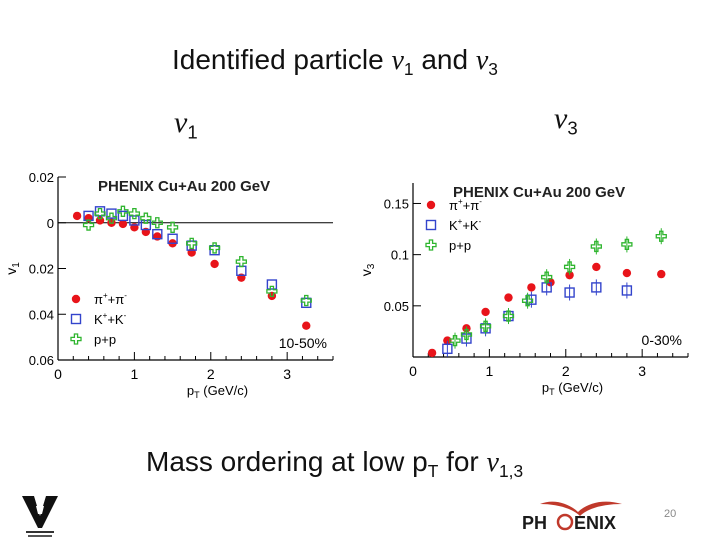 This screenshot has width=720, height=540. Describe the element at coordinates (186, 124) in the screenshot. I see `v1-panel-label: v1` at that location.